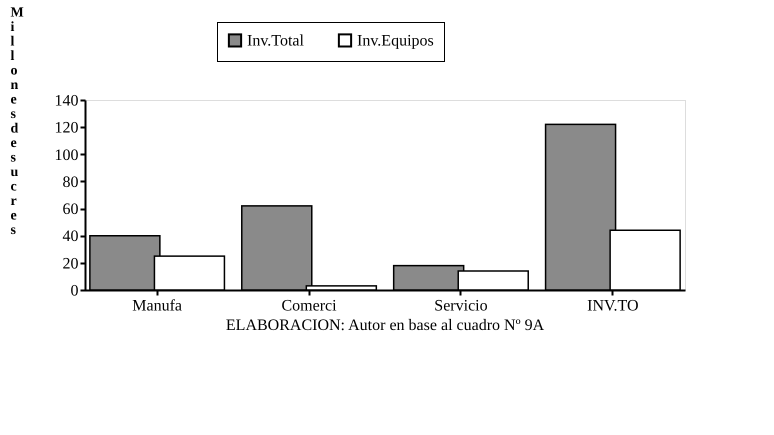 This screenshot has height=435, width=774. What do you see at coordinates (395, 41) in the screenshot?
I see `legend-label: Inv.Equipos` at bounding box center [395, 41].